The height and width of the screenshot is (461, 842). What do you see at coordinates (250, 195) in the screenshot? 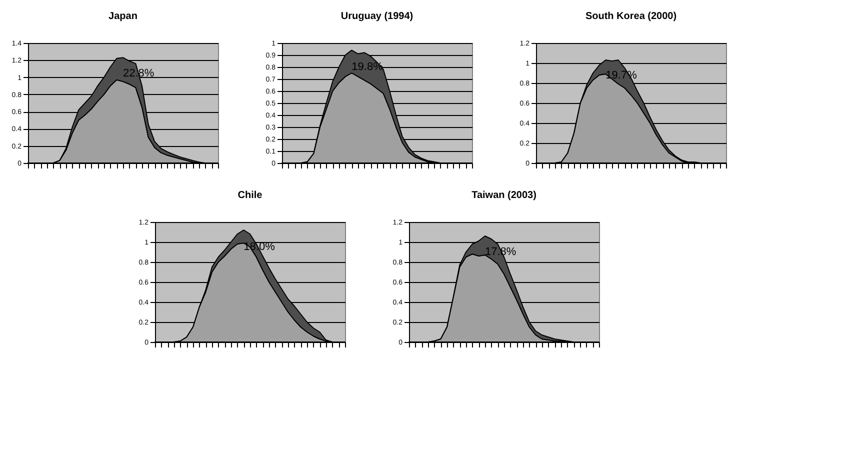
I see `chart-title: Chile` at bounding box center [250, 195].